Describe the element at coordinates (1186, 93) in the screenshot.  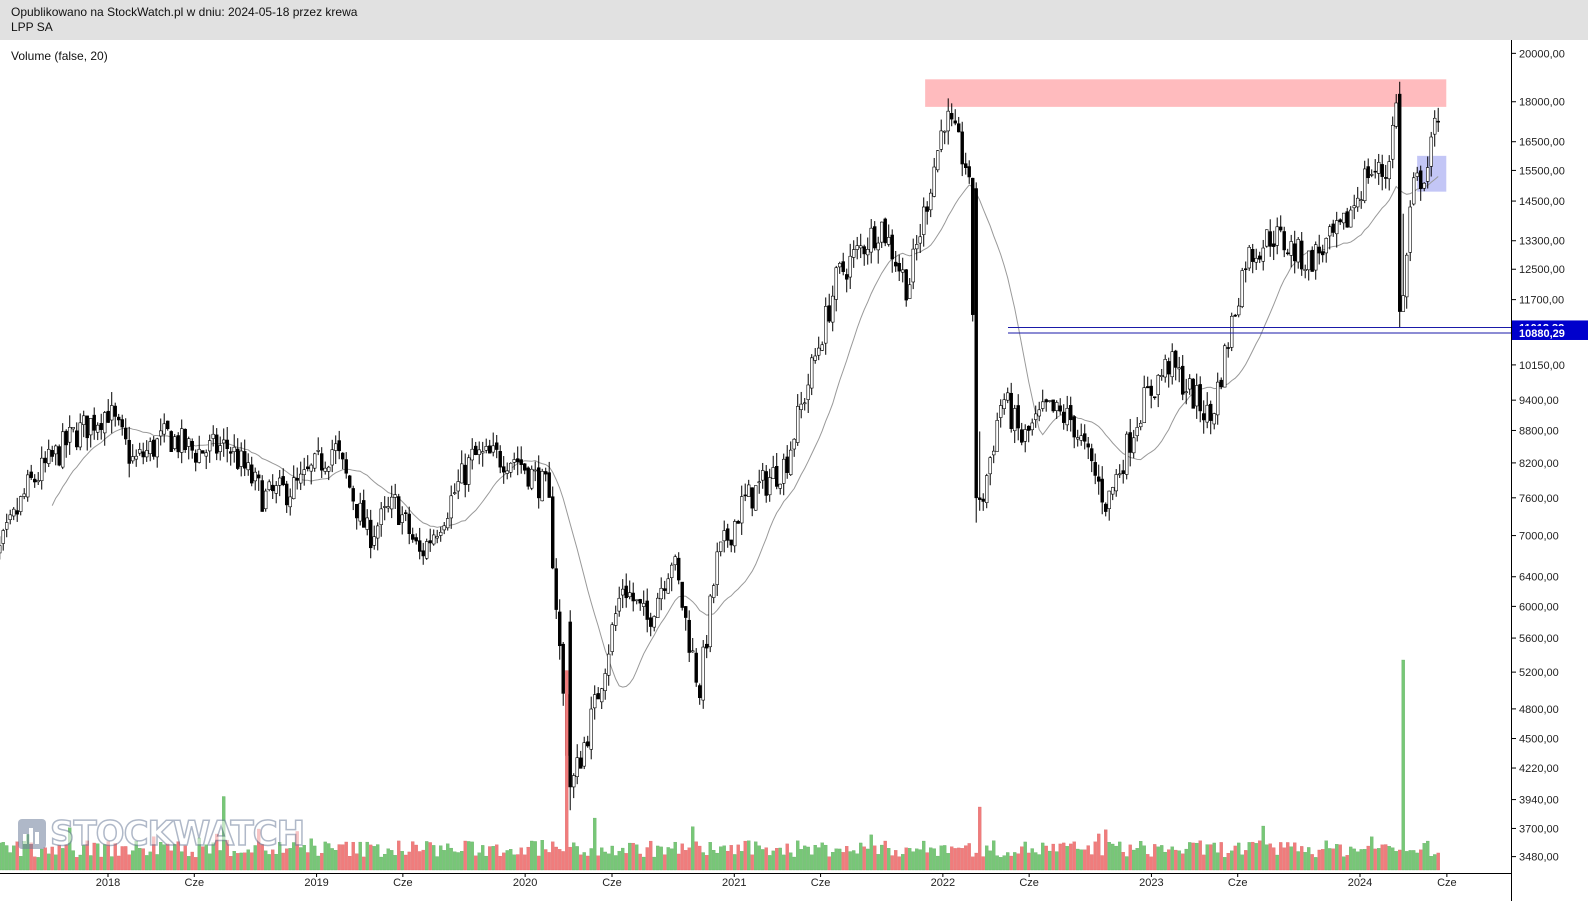
I see `resistance-zone` at that location.